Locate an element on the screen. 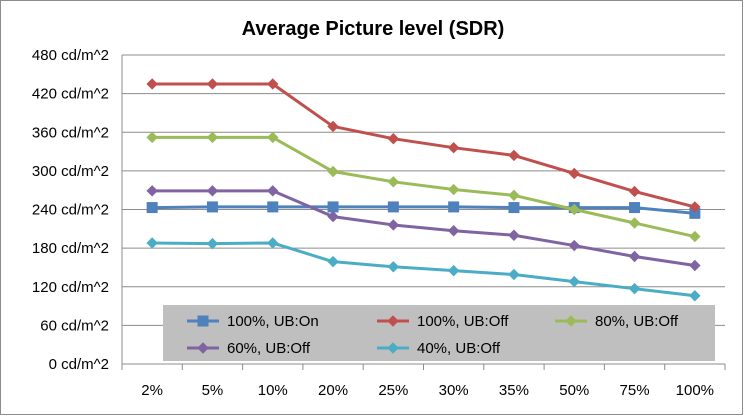  y-tick-label: 60 cd/m^2 is located at coordinates (74, 325).